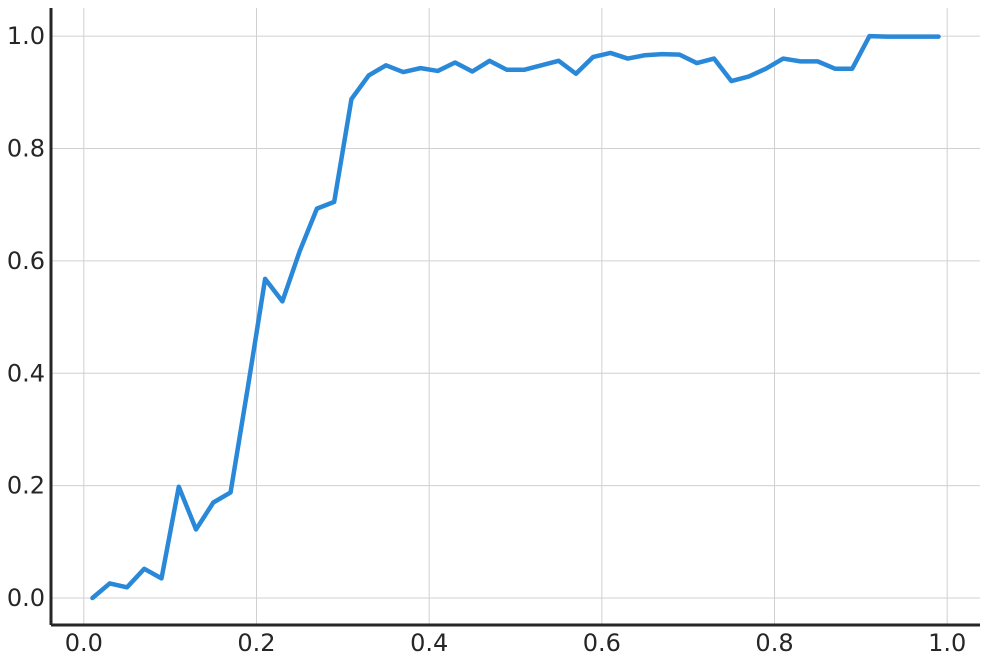 The image size is (989, 663). Describe the element at coordinates (774, 643) in the screenshot. I see `x-tick-label: 0.8` at that location.